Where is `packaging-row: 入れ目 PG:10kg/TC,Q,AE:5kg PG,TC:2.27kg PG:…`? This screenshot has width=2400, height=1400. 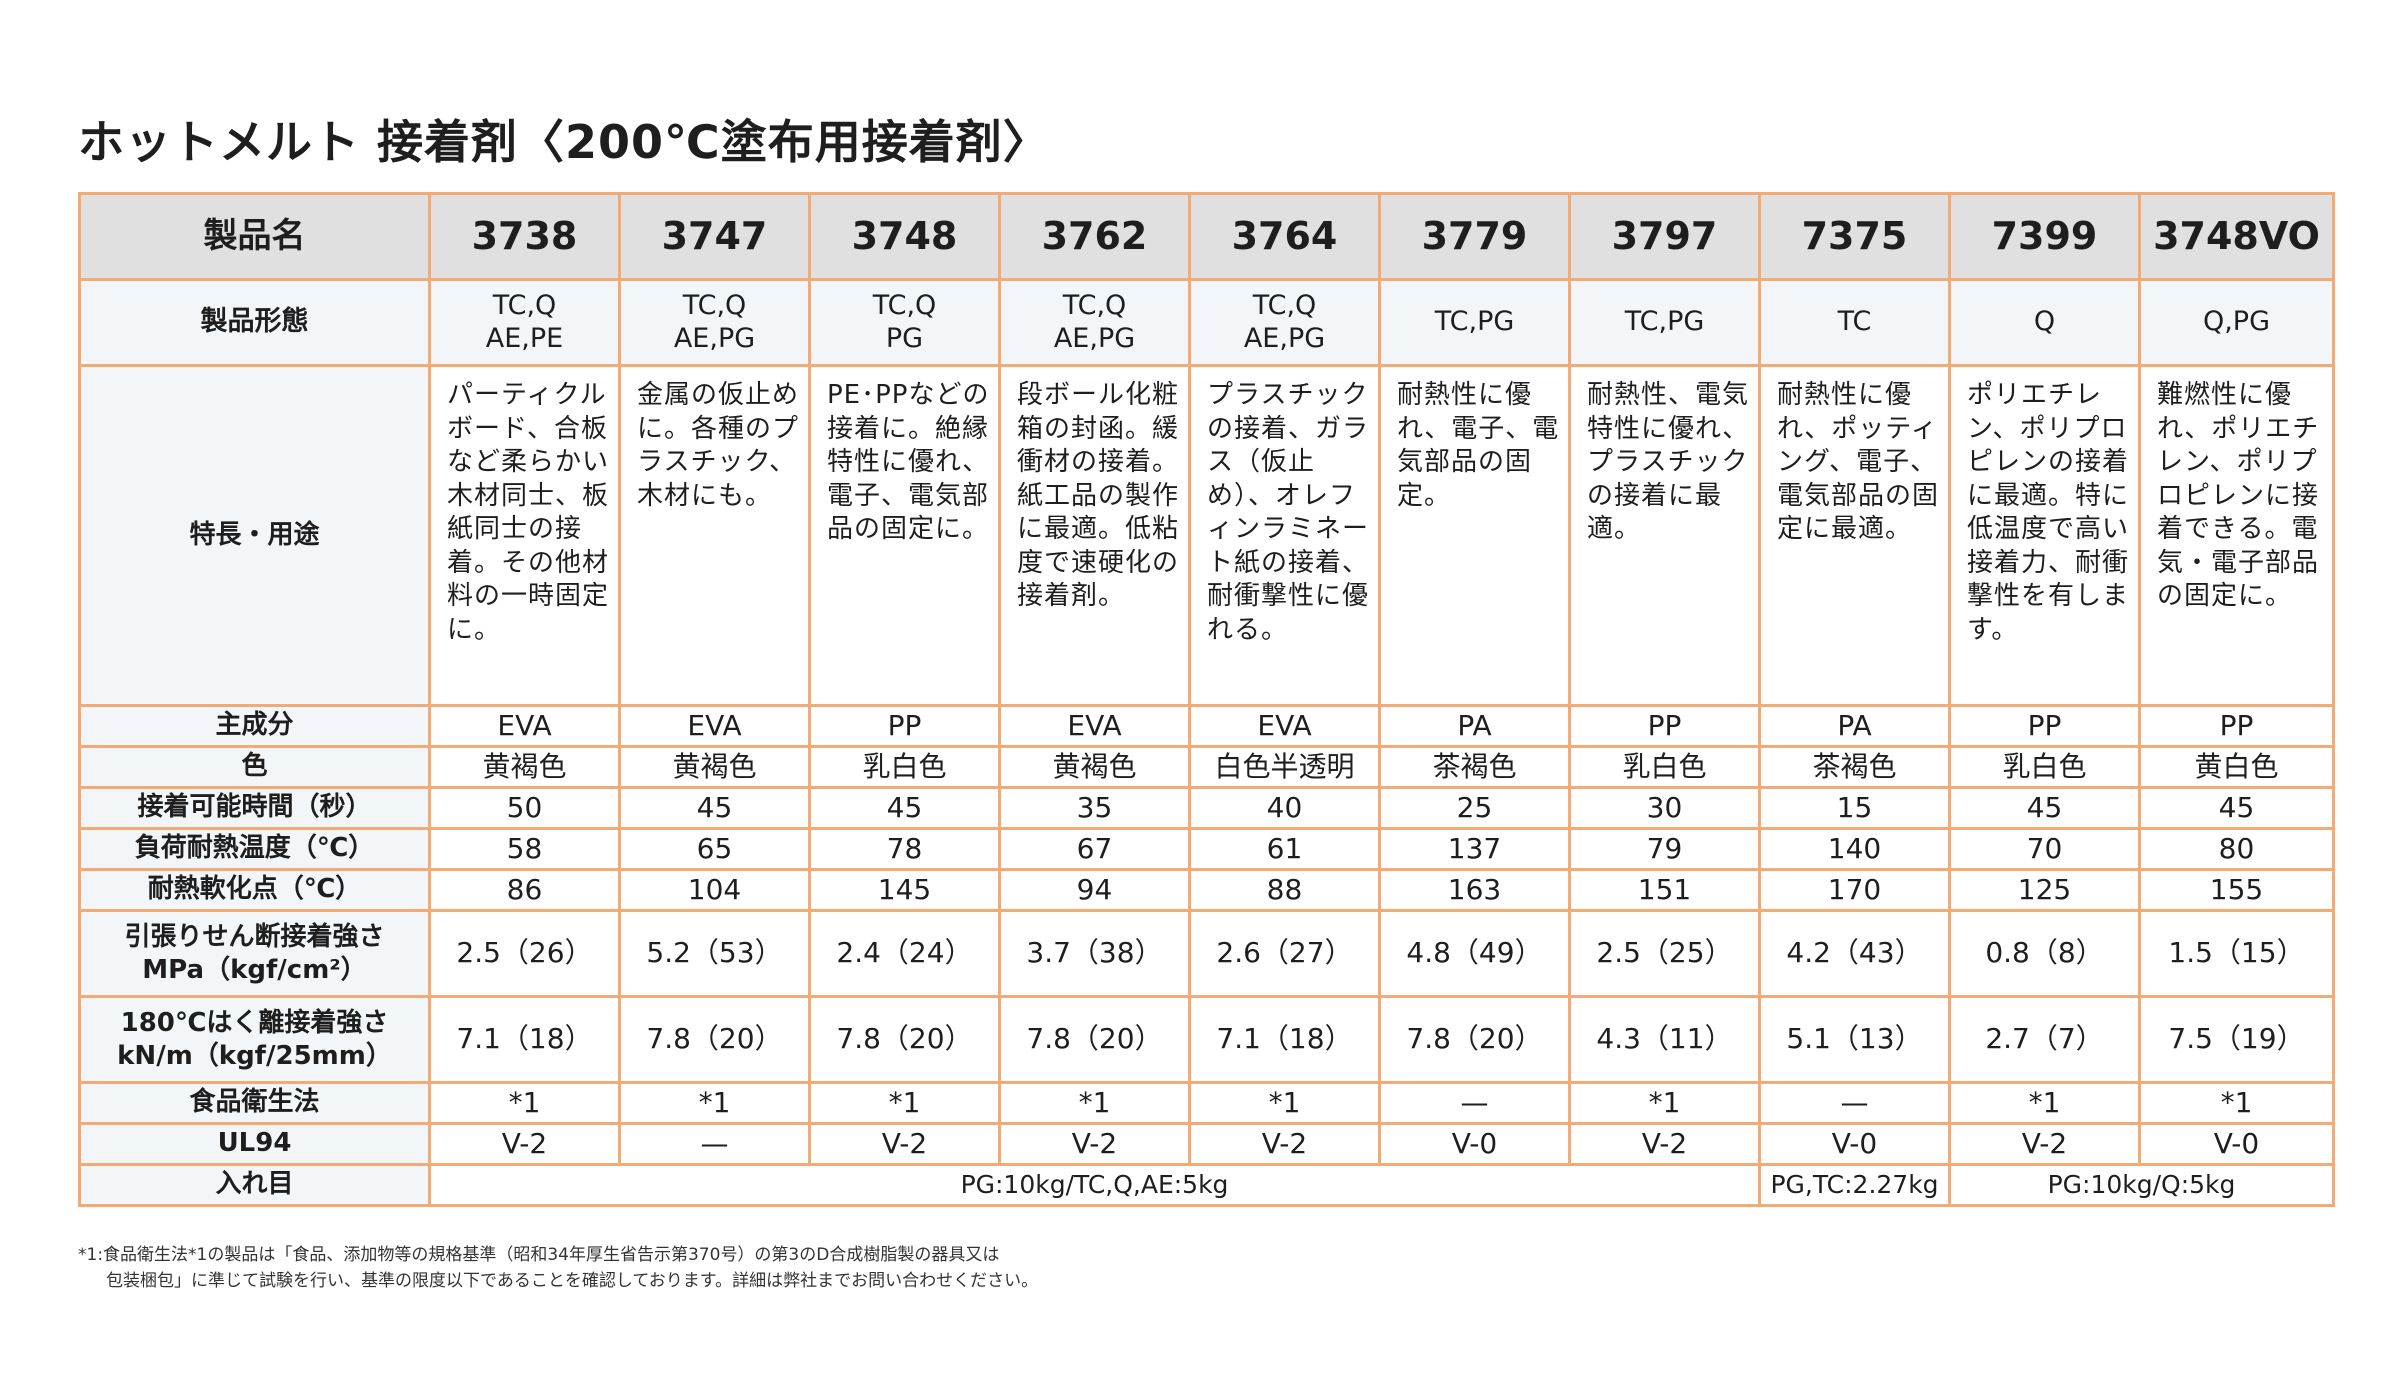 packaging-row: 入れ目 PG:10kg/TC,Q,AE:5kg PG,TC:2.27kg PG:… is located at coordinates (1206, 1185).